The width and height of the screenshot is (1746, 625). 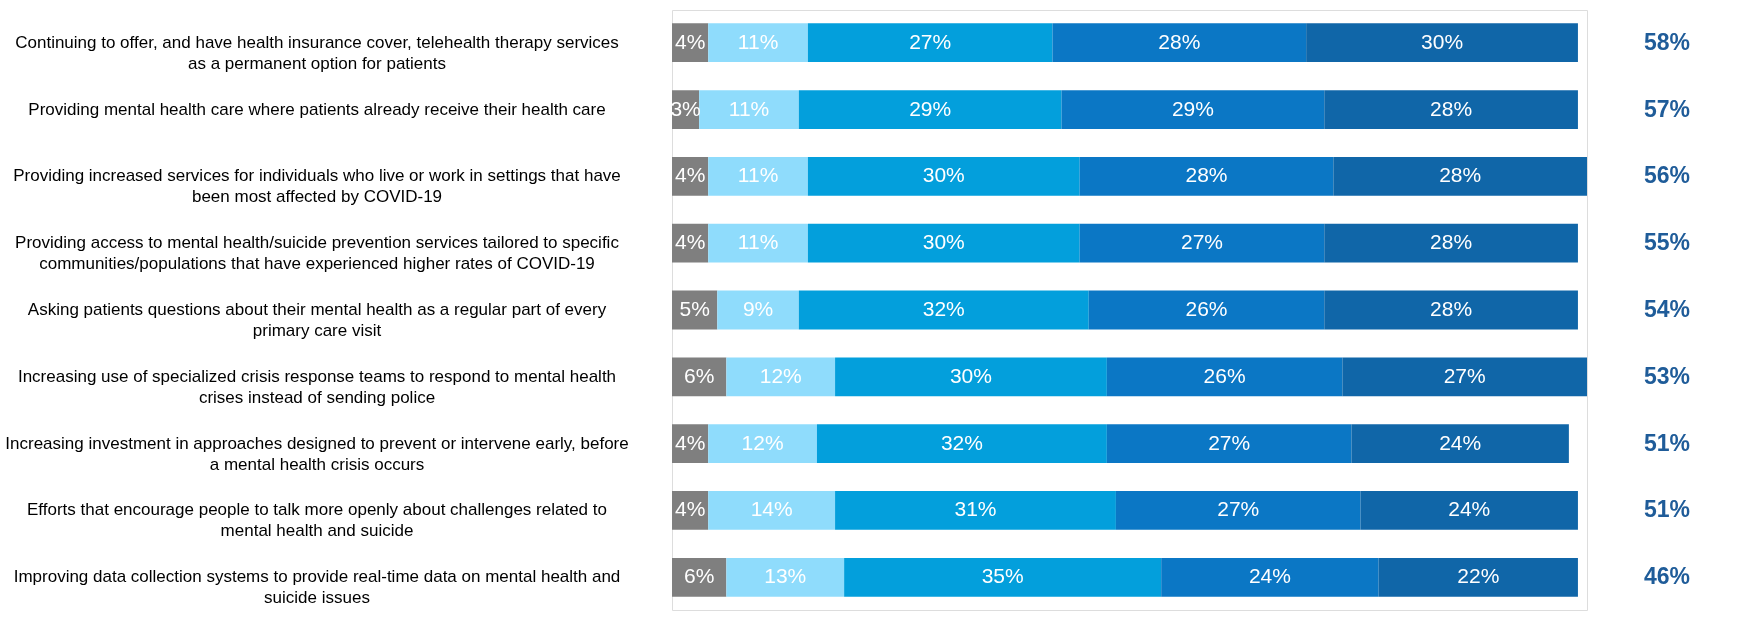 I want to click on text: 56%, so click(x=1667, y=175).